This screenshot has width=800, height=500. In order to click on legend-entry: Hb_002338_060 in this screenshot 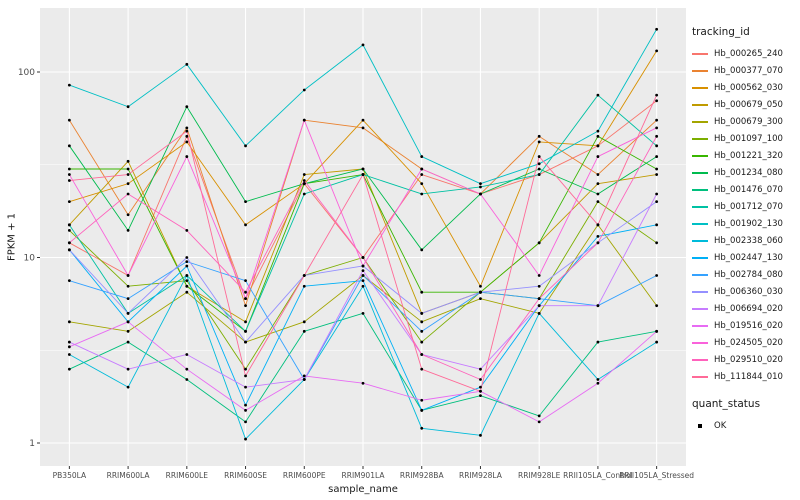, I will do `click(737, 240)`.